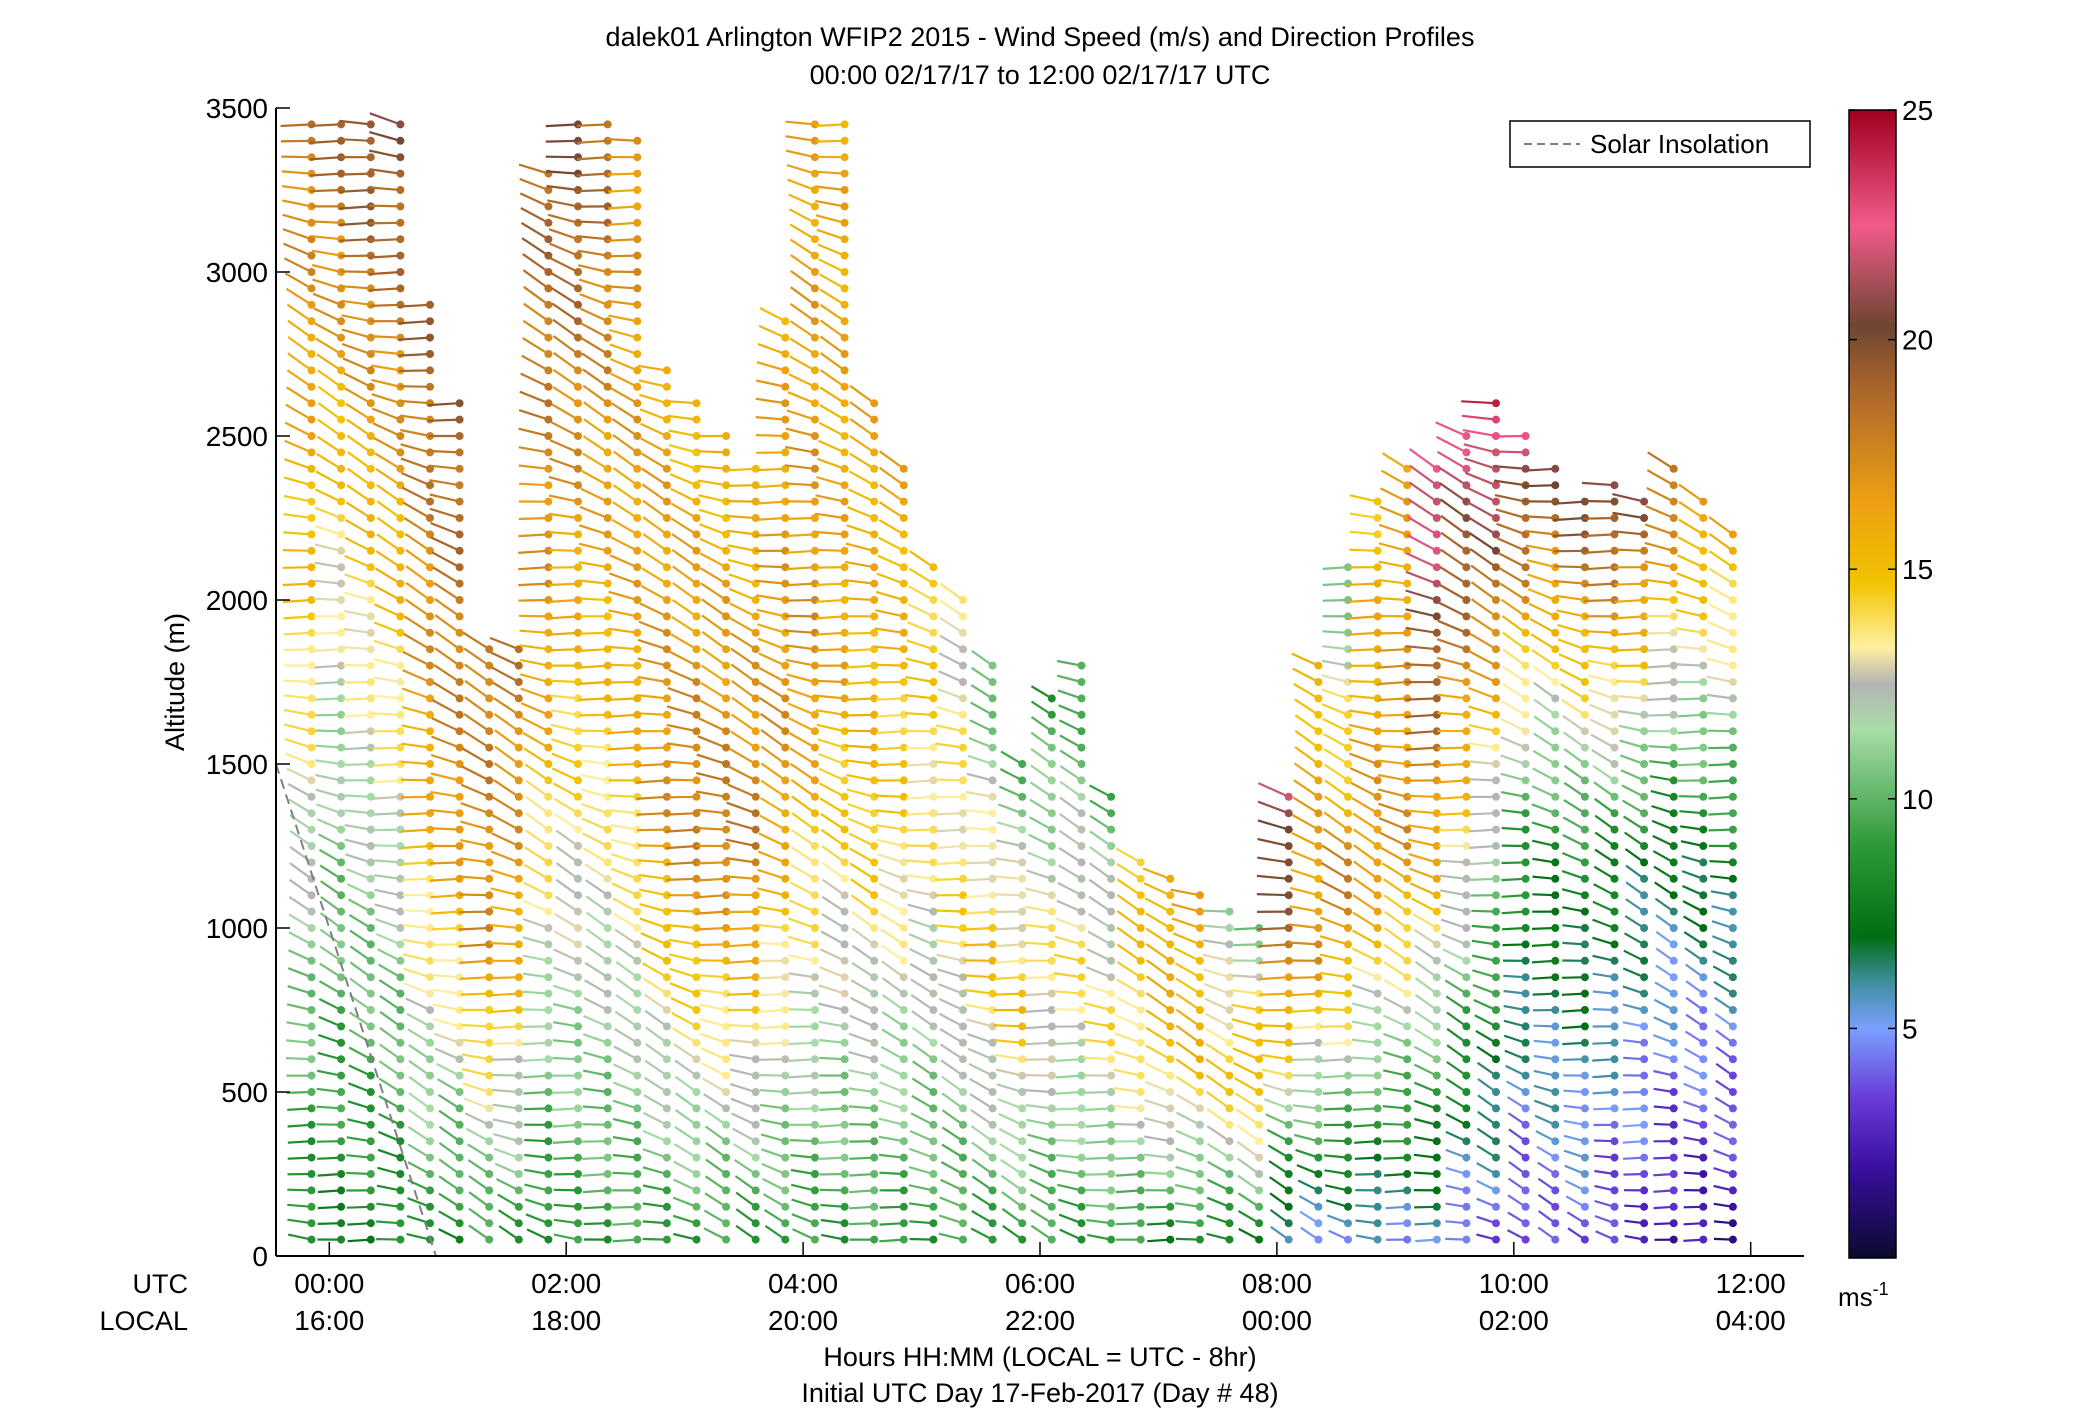 The height and width of the screenshot is (1425, 2098). I want to click on utc-row-label: UTC, so click(161, 1284).